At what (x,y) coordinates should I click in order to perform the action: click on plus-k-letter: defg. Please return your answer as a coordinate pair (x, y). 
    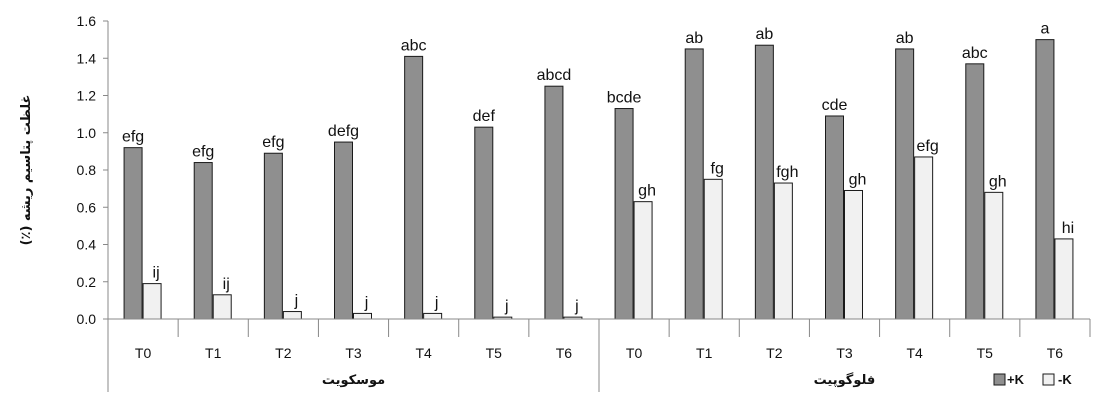
    Looking at the image, I should click on (343, 131).